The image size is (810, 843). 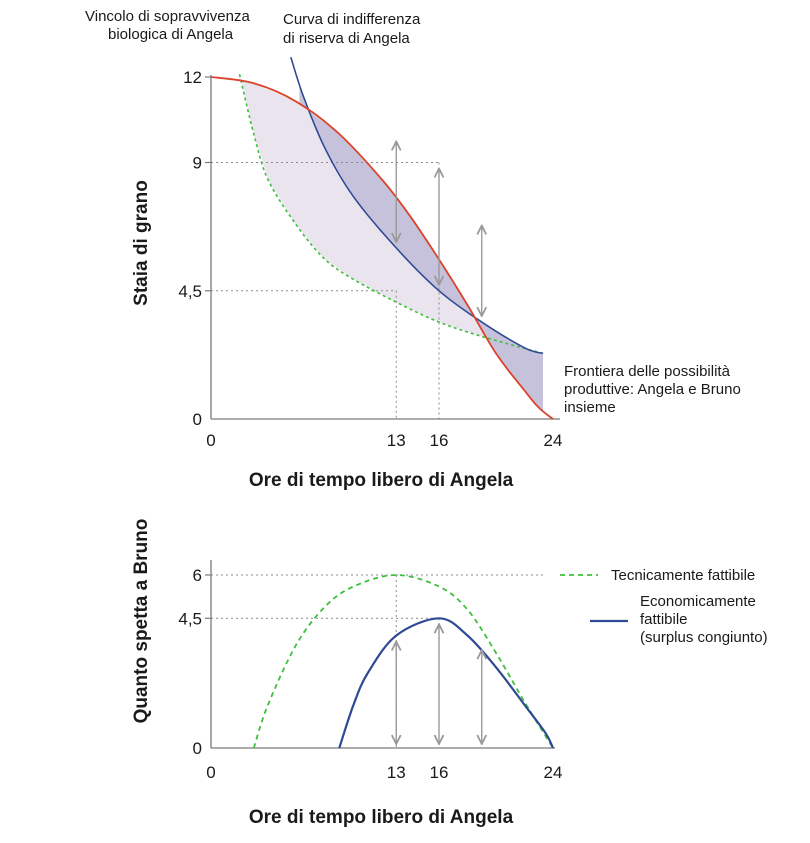 I want to click on bottom-x-tick-3: 24, so click(x=553, y=772).